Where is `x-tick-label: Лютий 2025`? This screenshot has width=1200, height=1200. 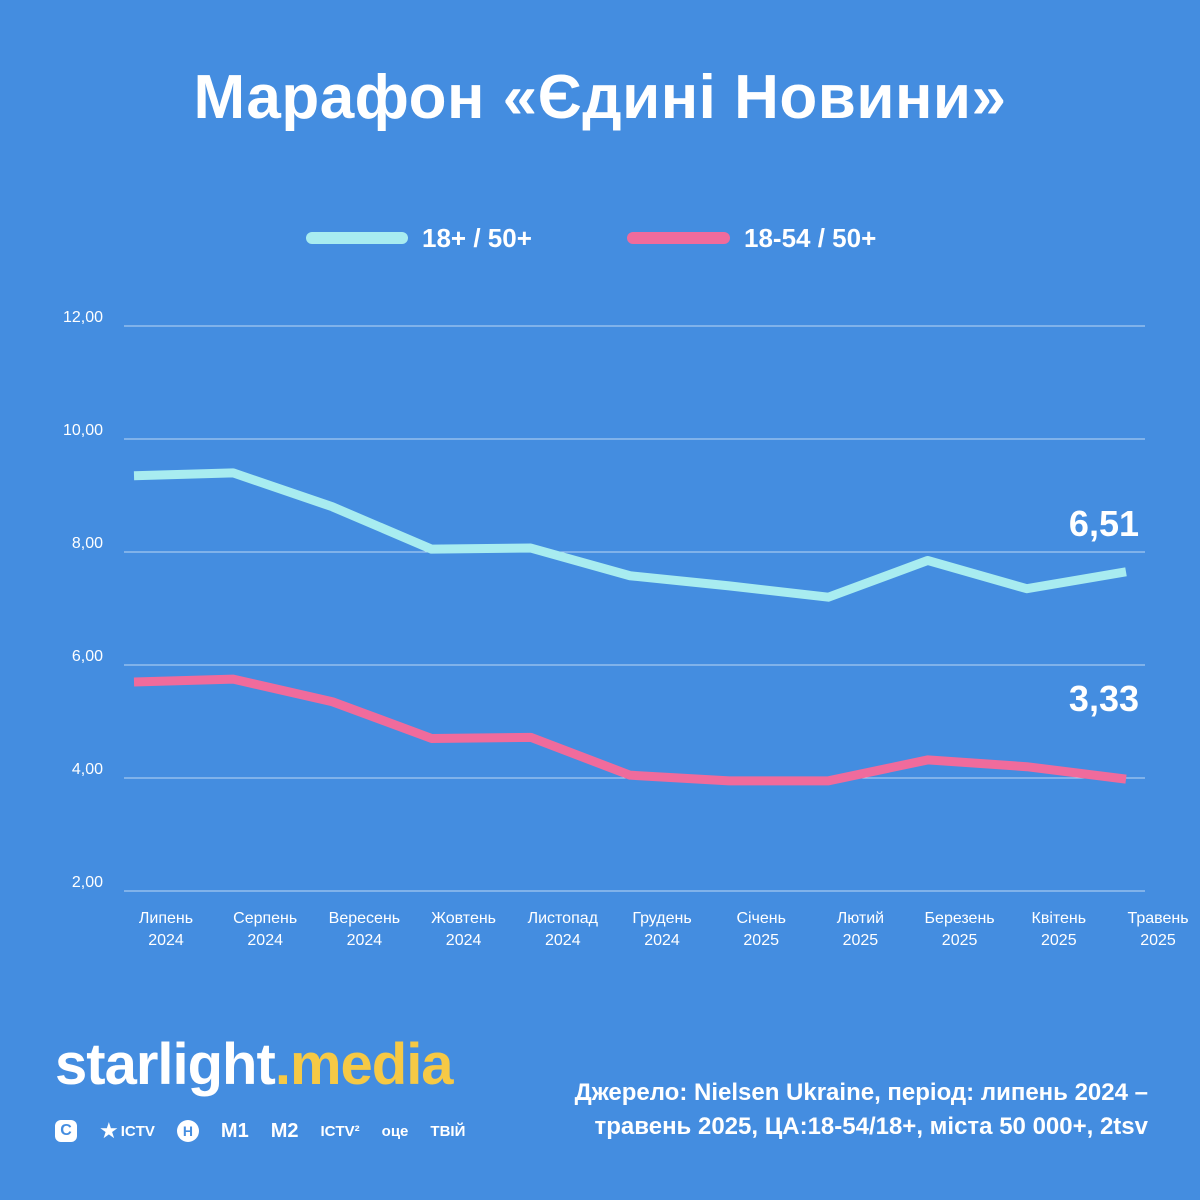
x-tick-label: Лютий 2025 is located at coordinates (860, 929).